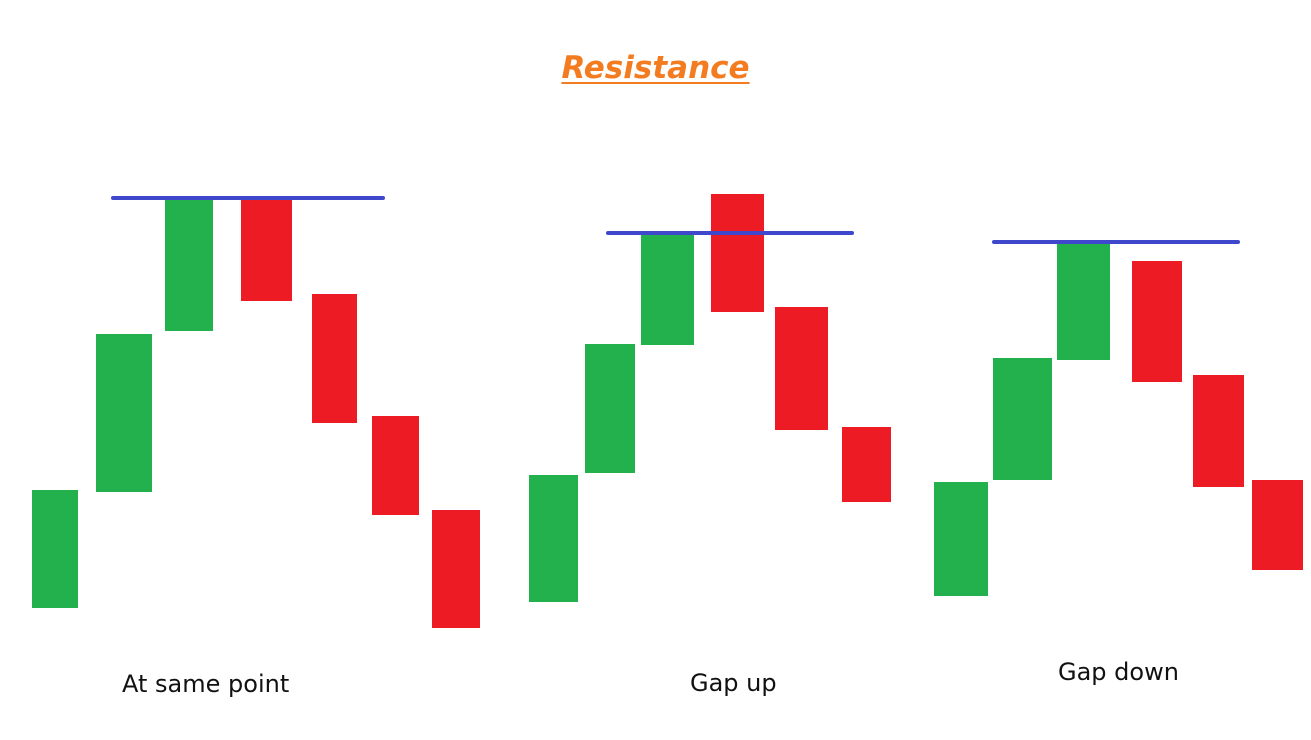  Describe the element at coordinates (206, 684) in the screenshot. I see `panel-caption-at-same-point: At same point` at that location.